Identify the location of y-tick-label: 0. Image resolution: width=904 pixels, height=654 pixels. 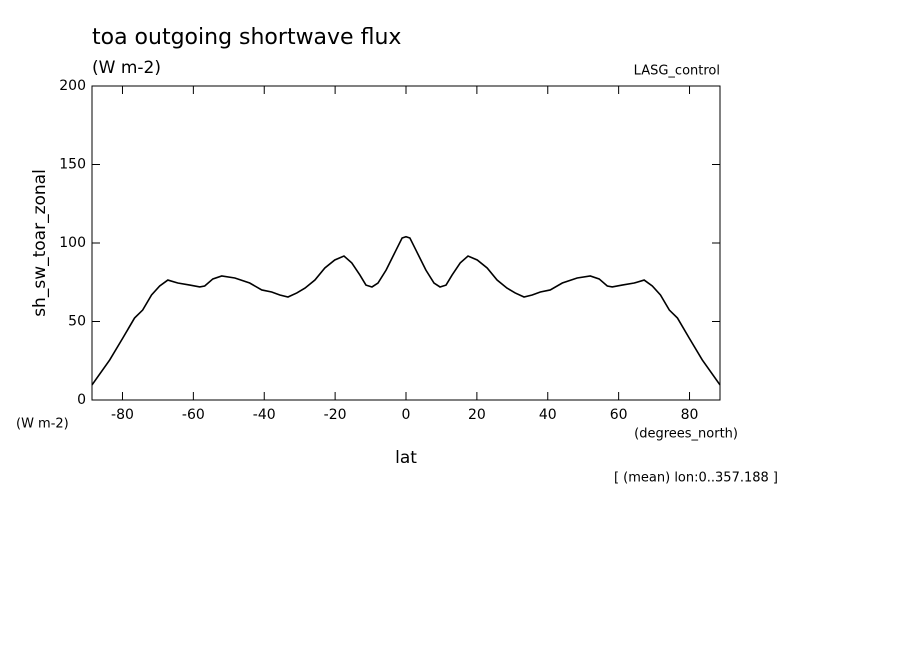
(81, 400).